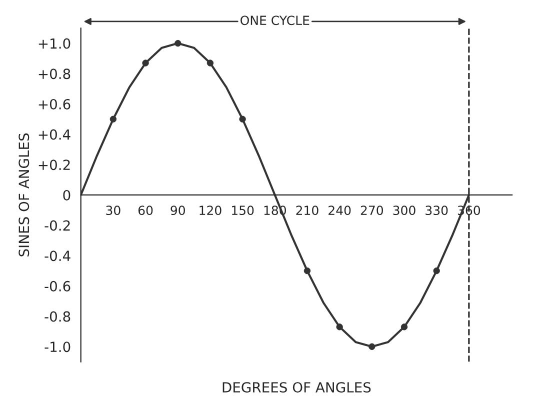 The width and height of the screenshot is (539, 402). I want to click on x-tick-label: 120, so click(211, 211).